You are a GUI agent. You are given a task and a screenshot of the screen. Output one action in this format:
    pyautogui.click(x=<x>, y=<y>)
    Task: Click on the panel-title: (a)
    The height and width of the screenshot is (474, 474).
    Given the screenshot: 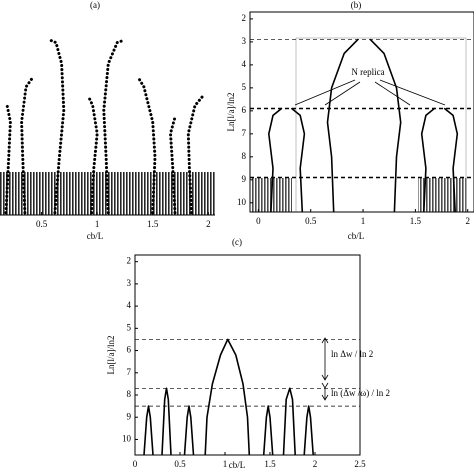 What is the action you would take?
    pyautogui.click(x=95, y=5)
    